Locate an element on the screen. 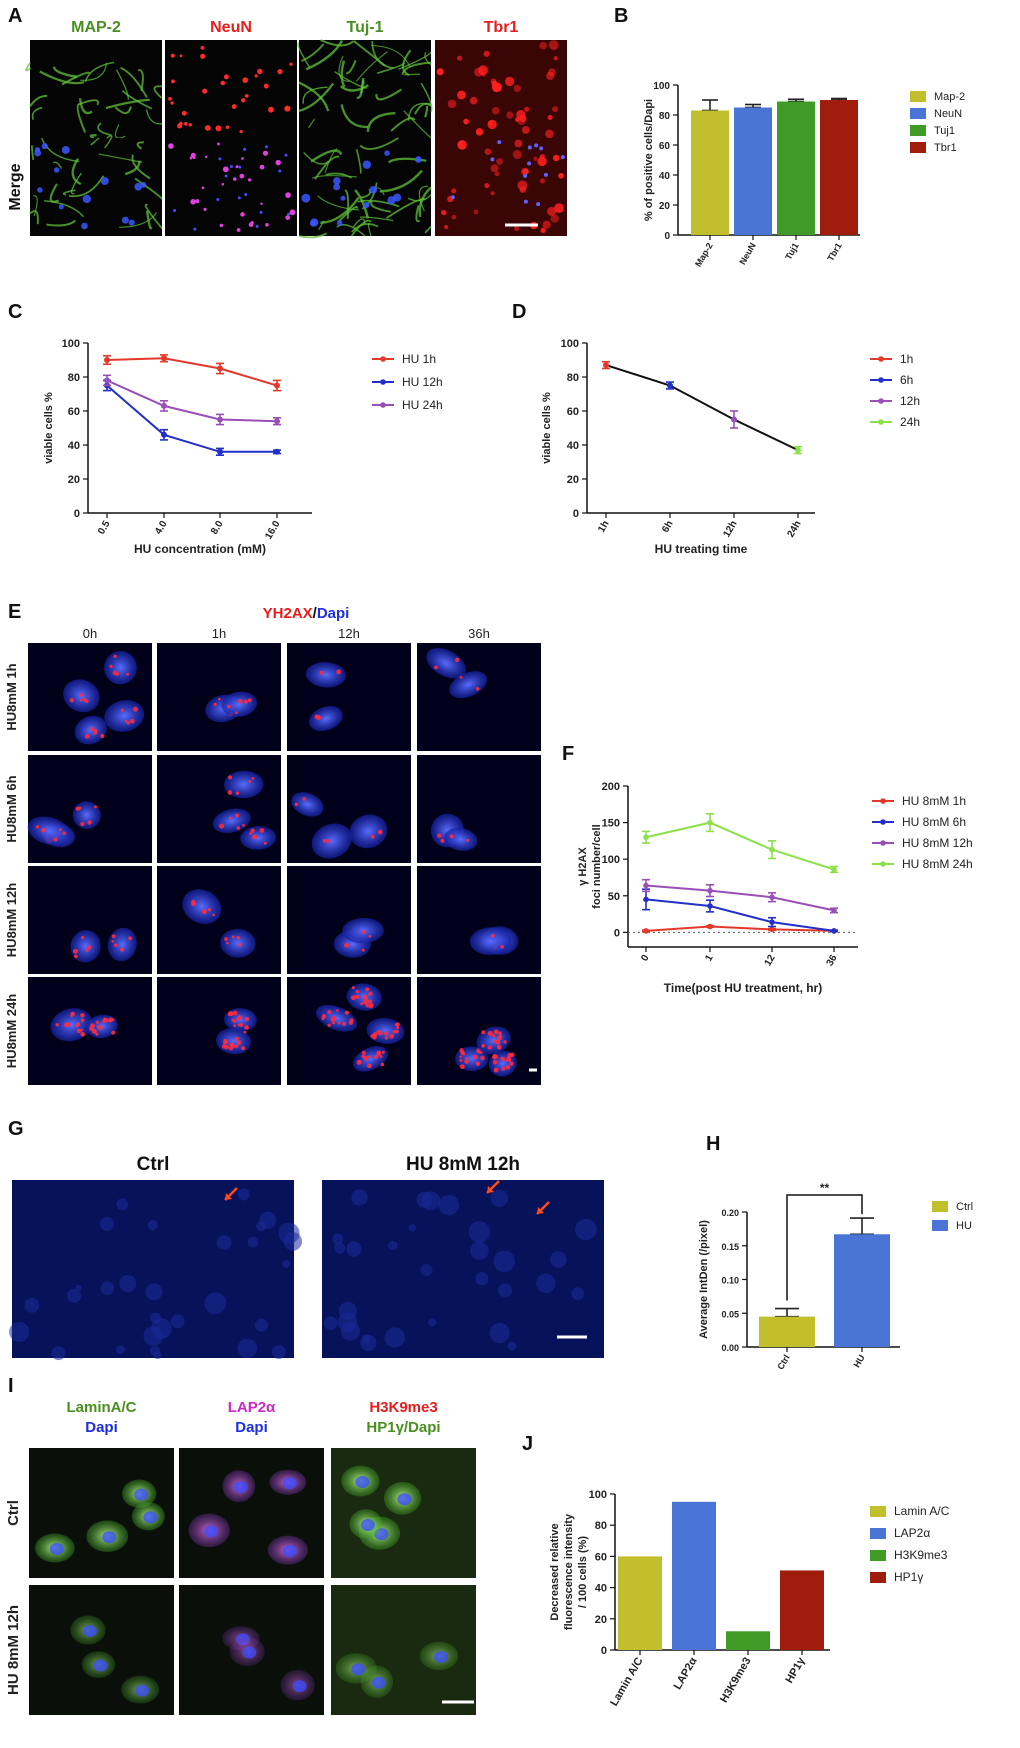 The height and width of the screenshot is (1748, 1020). legend-C: HU 1h HU 12h HU 24h is located at coordinates (407, 382).